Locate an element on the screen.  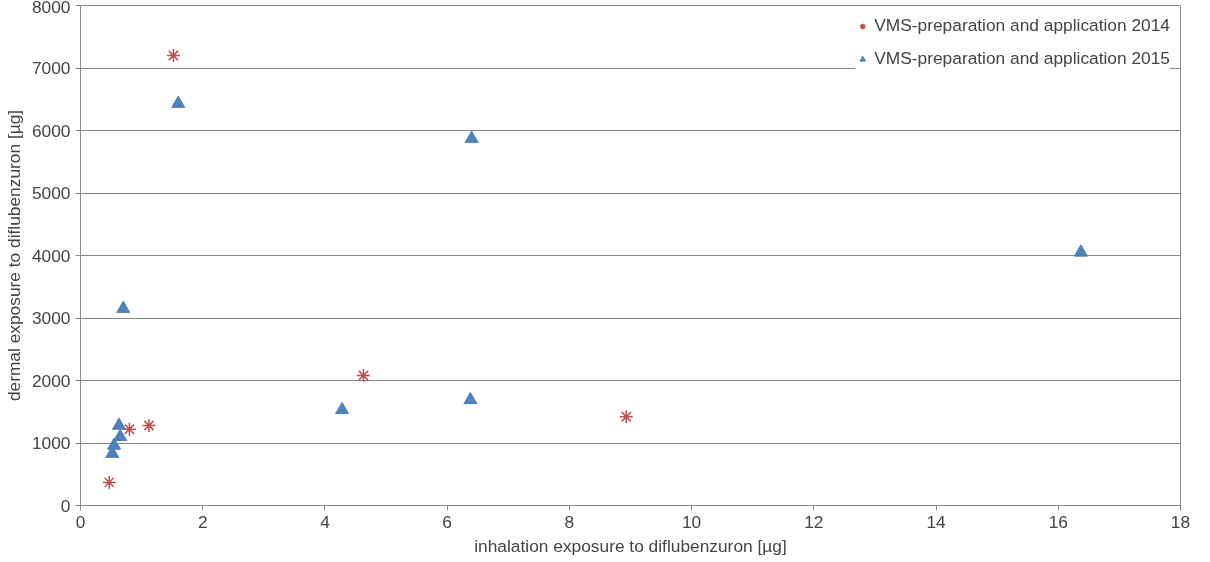
y-axis-title: dermal exposure to diflubenzuron [µg] is located at coordinates (13, 255).